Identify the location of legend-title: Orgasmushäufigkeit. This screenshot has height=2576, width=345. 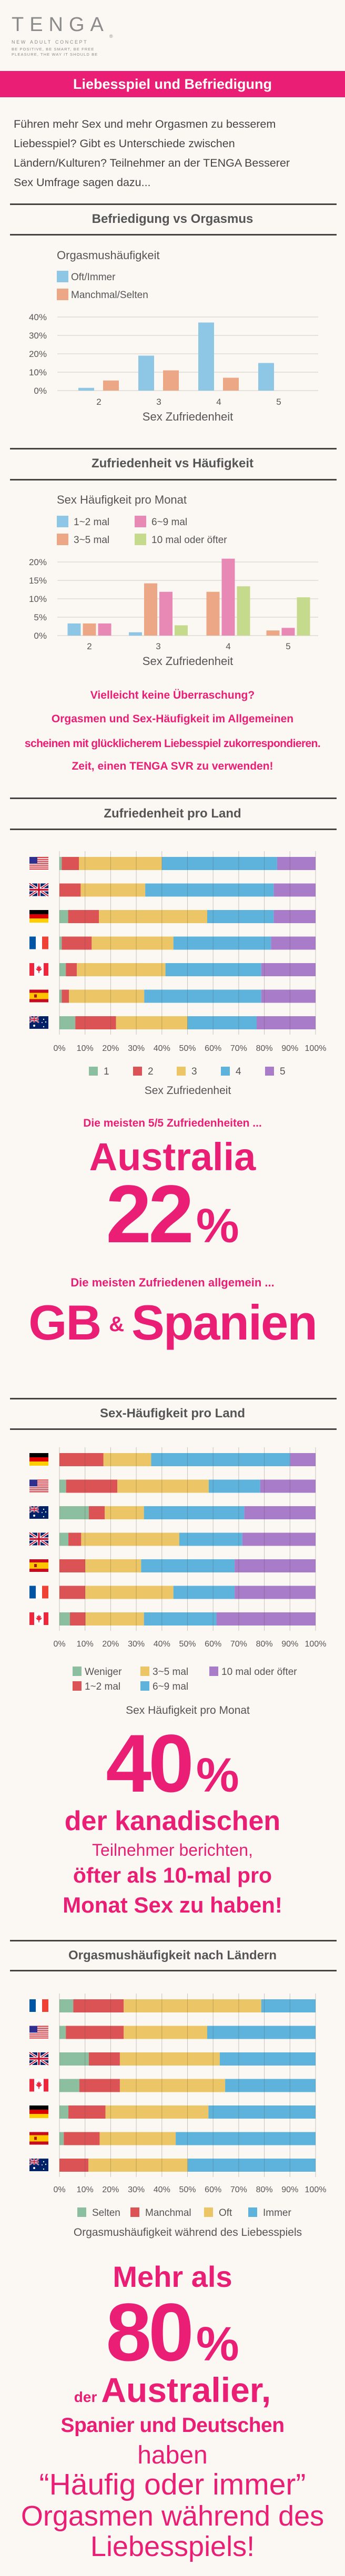
(108, 255).